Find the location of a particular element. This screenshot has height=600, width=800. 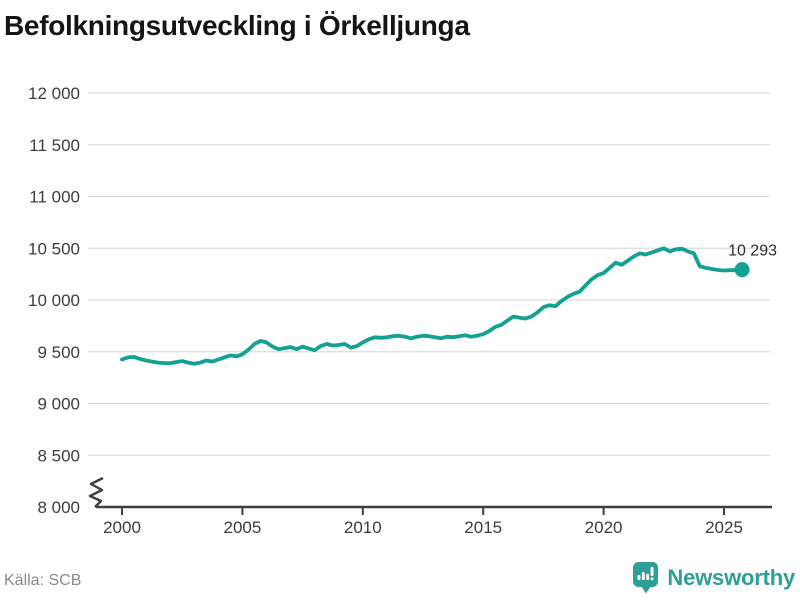

x-tick-label: 2005 is located at coordinates (242, 527).